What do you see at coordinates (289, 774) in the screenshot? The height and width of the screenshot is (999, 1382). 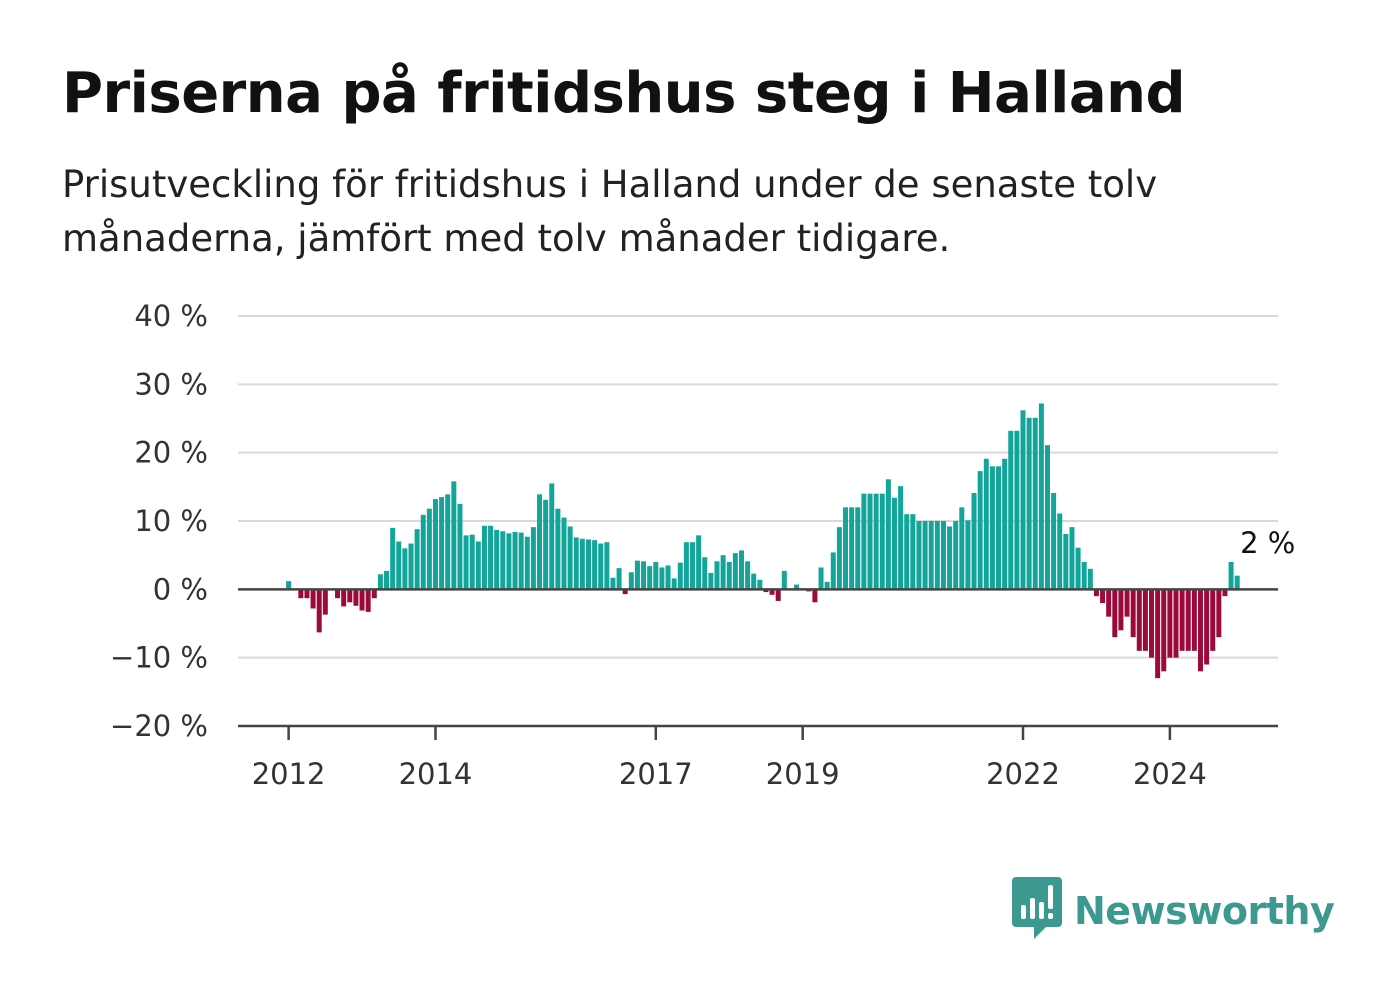 I see `x-tick-label: 2012` at bounding box center [289, 774].